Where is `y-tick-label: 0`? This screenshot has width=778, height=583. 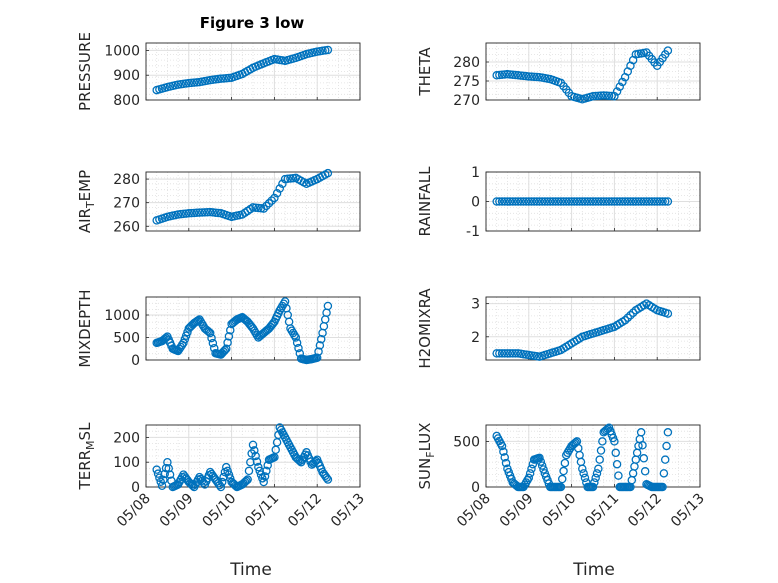 y-tick-label: 0 is located at coordinates (135, 488).